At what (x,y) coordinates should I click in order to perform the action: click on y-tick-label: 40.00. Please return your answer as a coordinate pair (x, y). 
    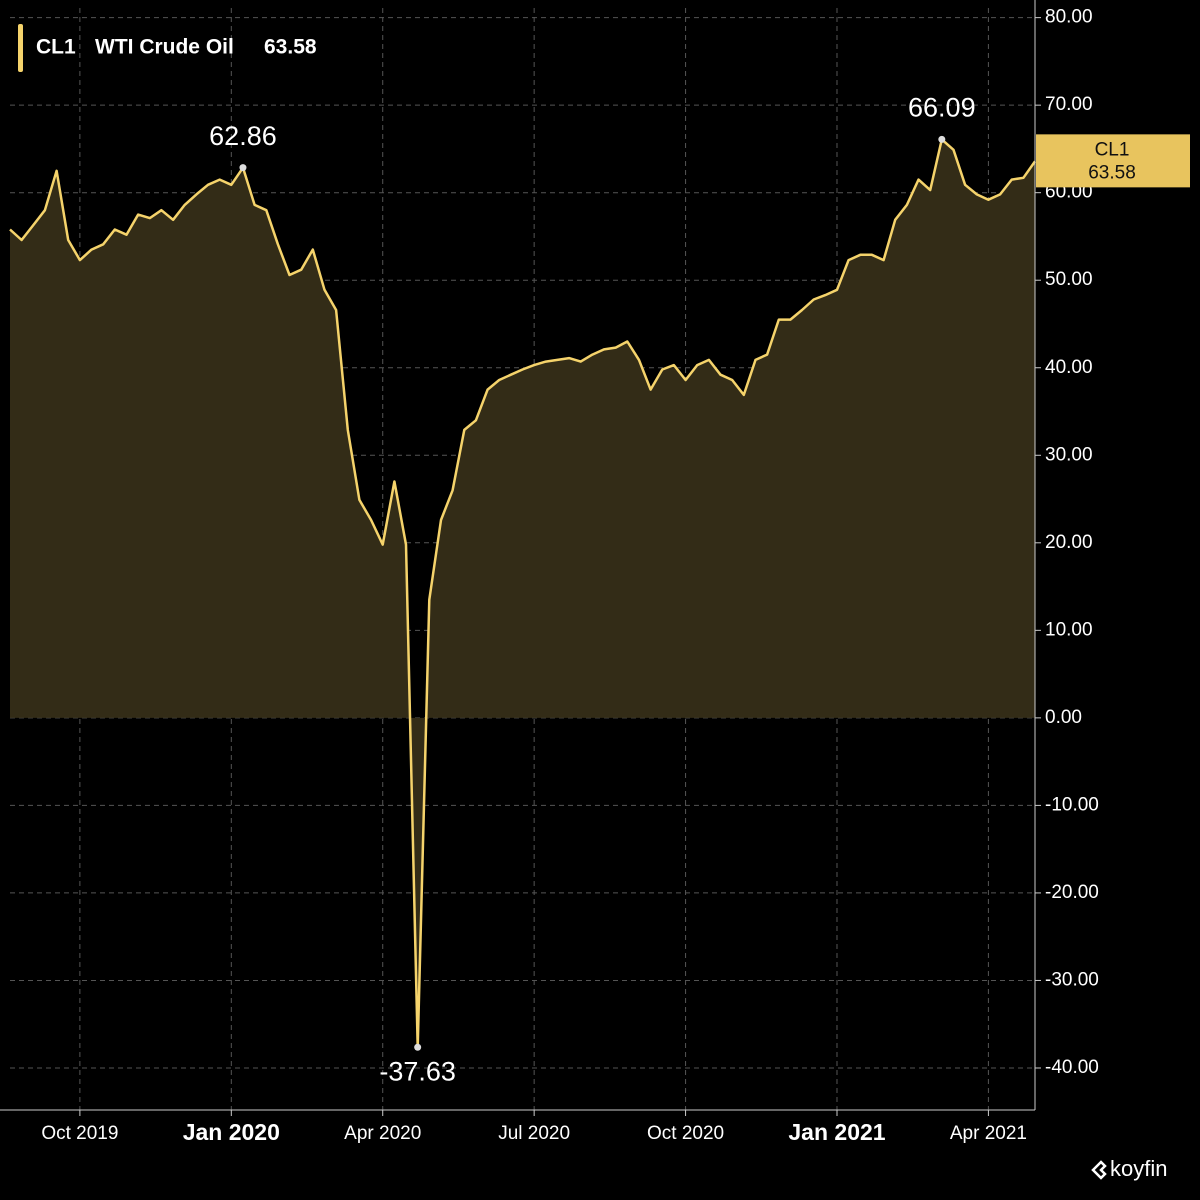
    Looking at the image, I should click on (1069, 367).